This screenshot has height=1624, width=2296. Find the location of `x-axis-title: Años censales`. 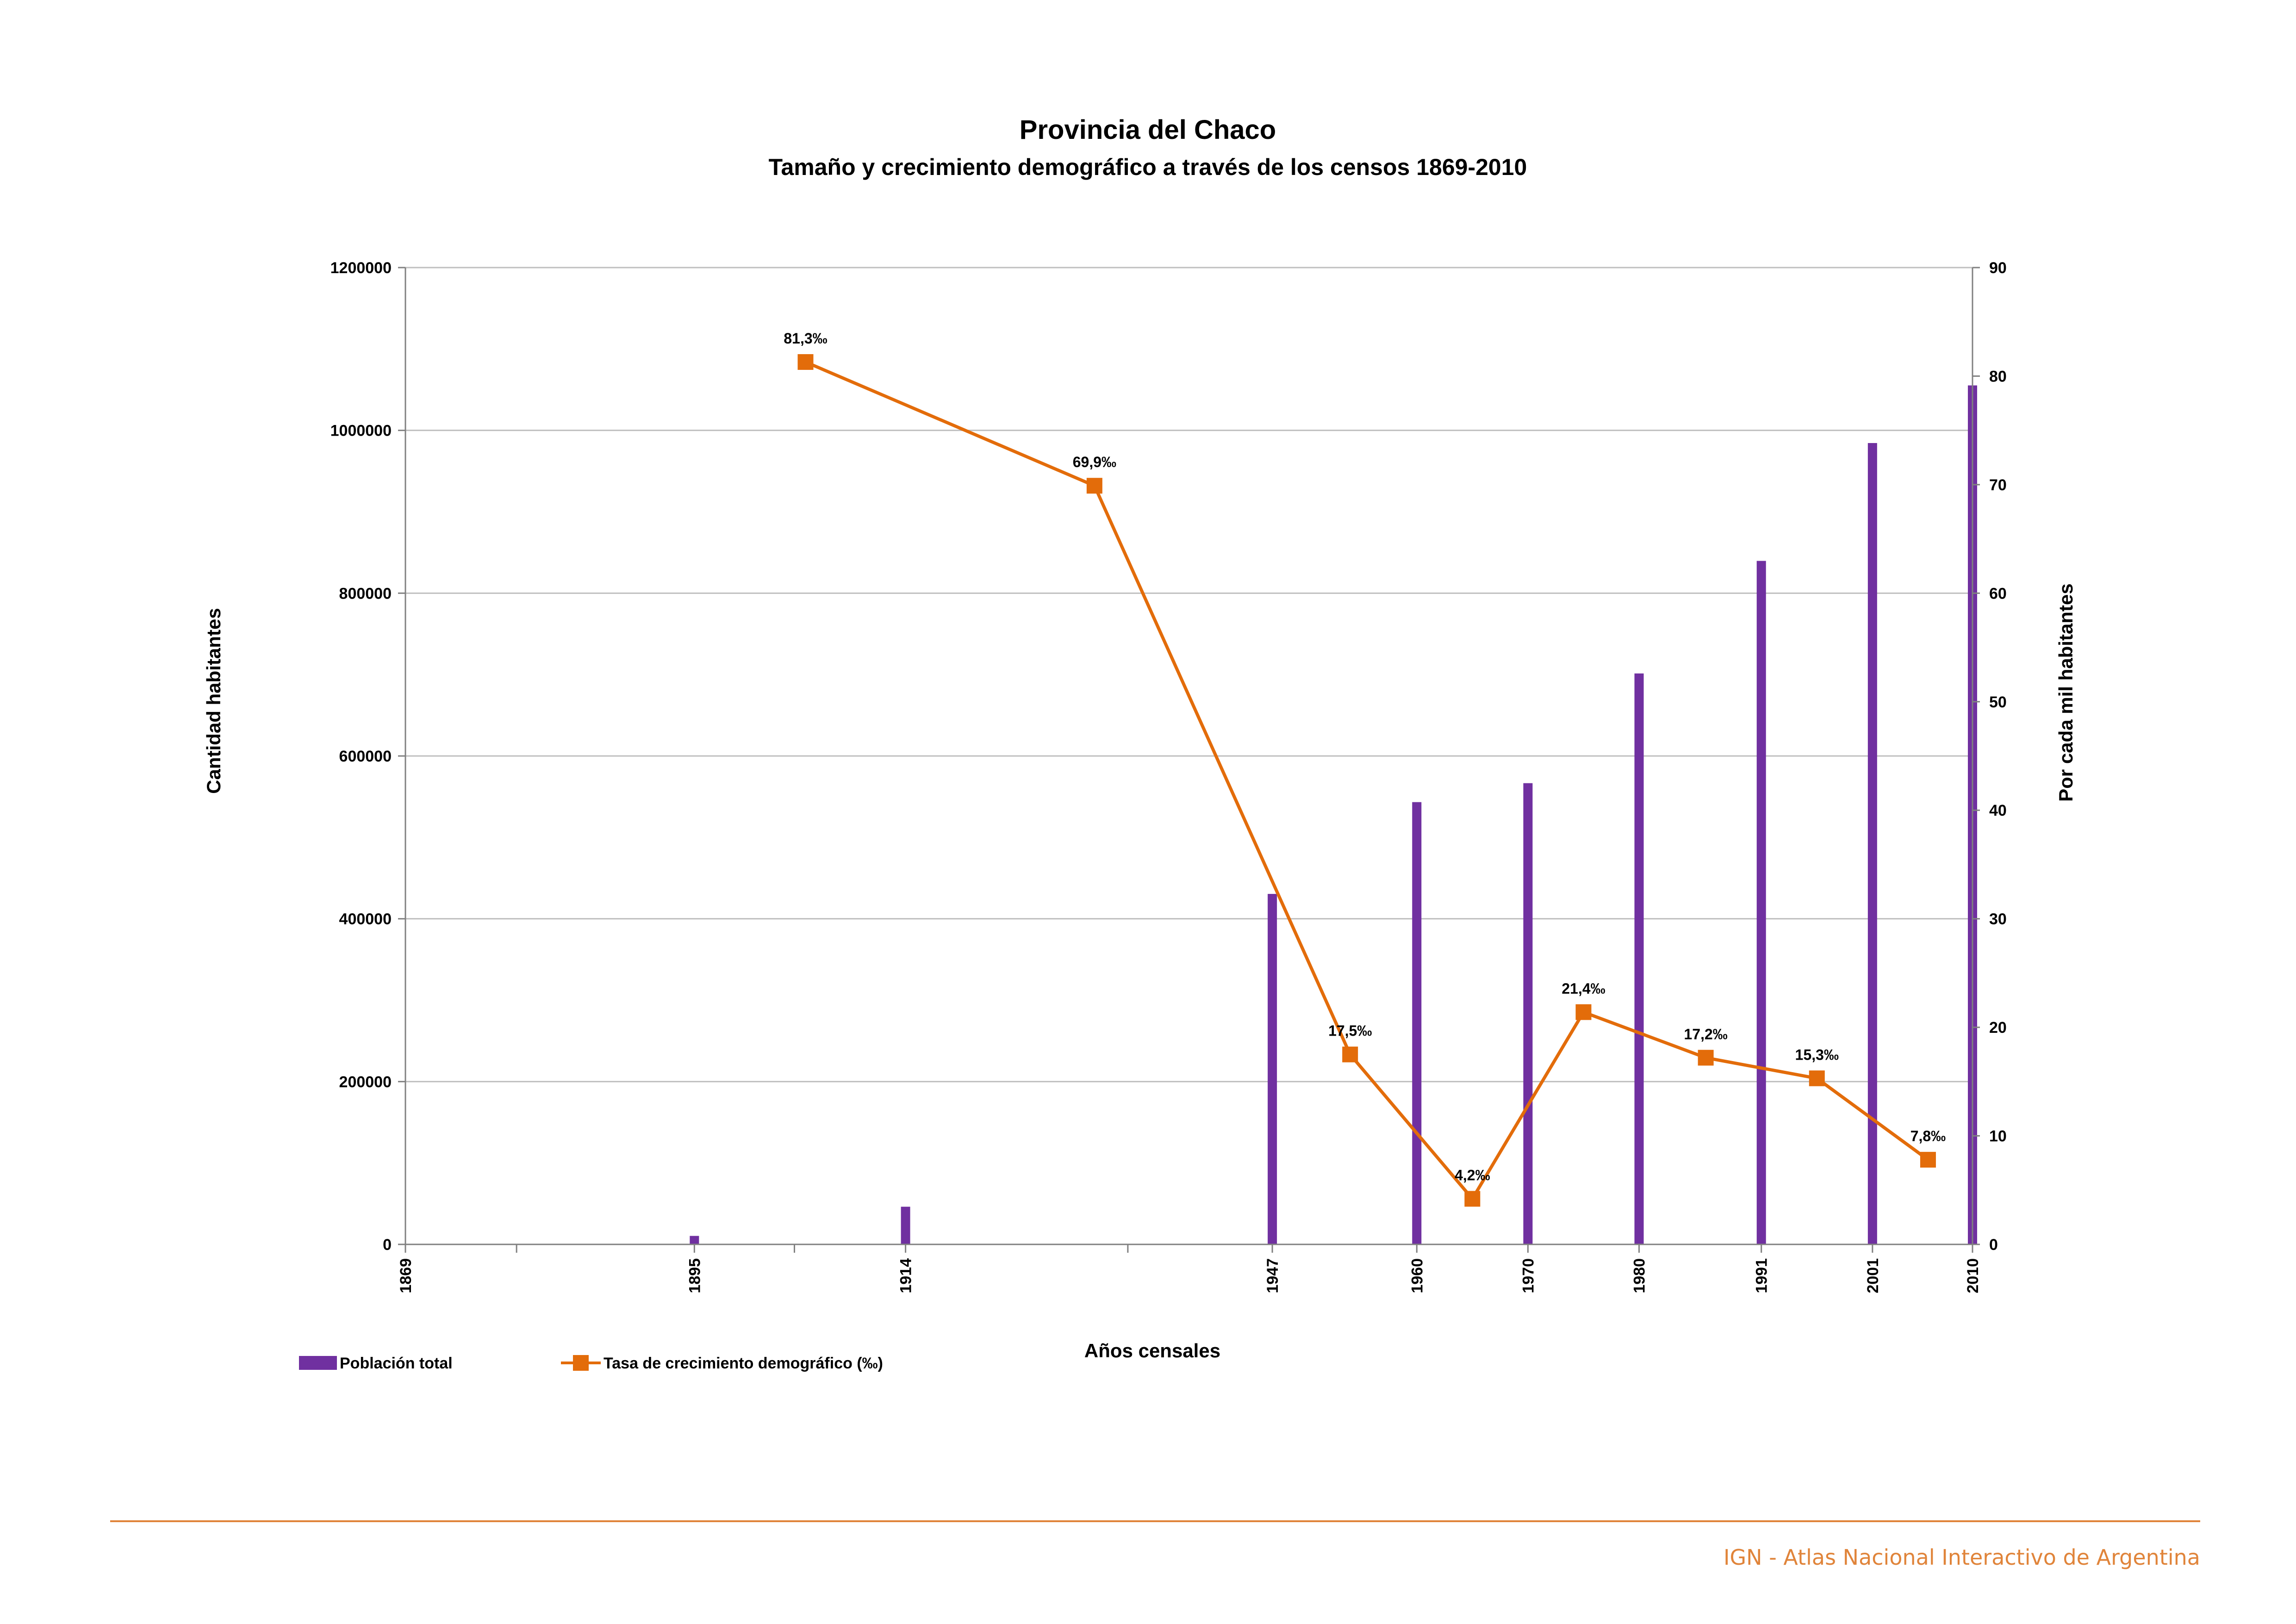

x-axis-title: Años censales is located at coordinates (1152, 1351).